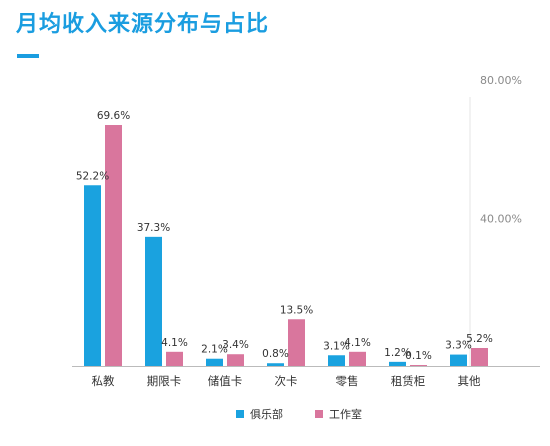  I want to click on category-label: 储值卡, so click(225, 381).